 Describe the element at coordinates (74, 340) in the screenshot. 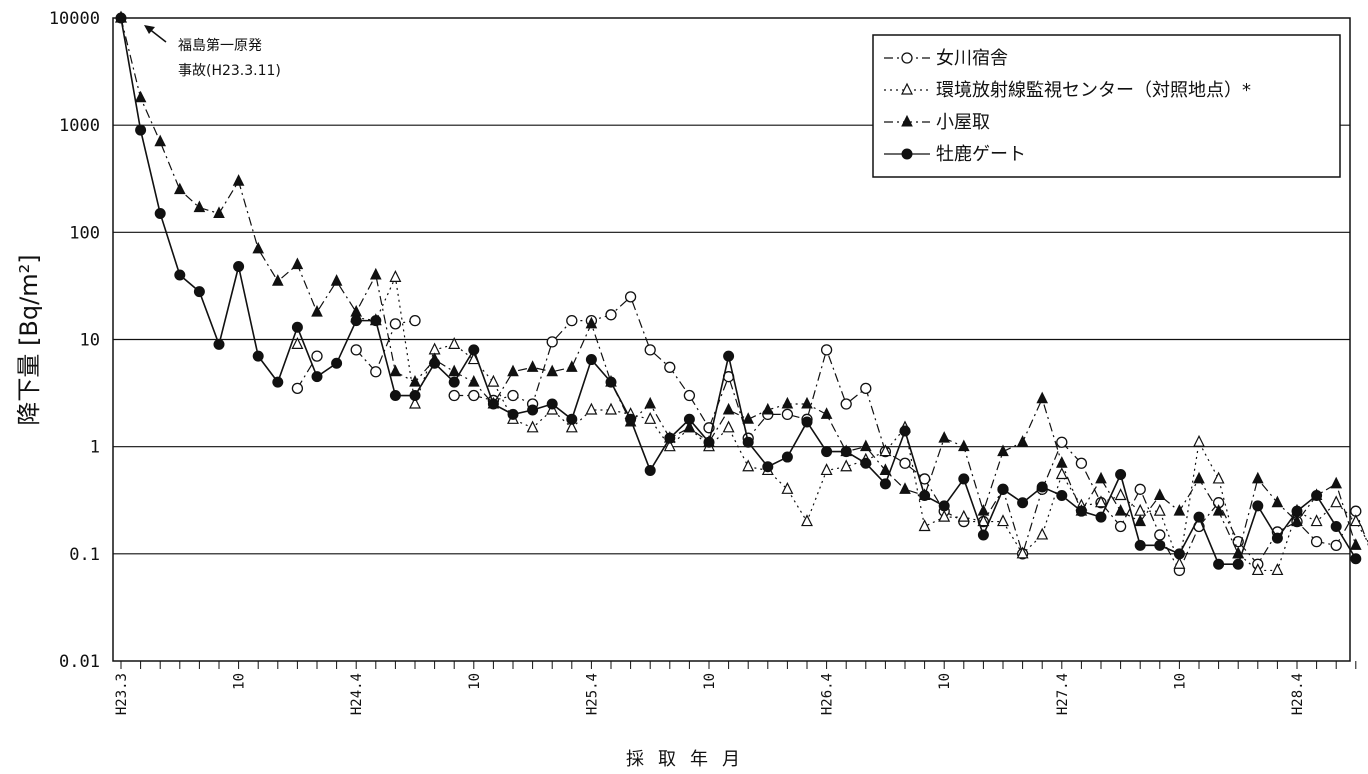

I see `y-axis-ticks: 0.01 0.1 1 10 100 1000 10000` at that location.